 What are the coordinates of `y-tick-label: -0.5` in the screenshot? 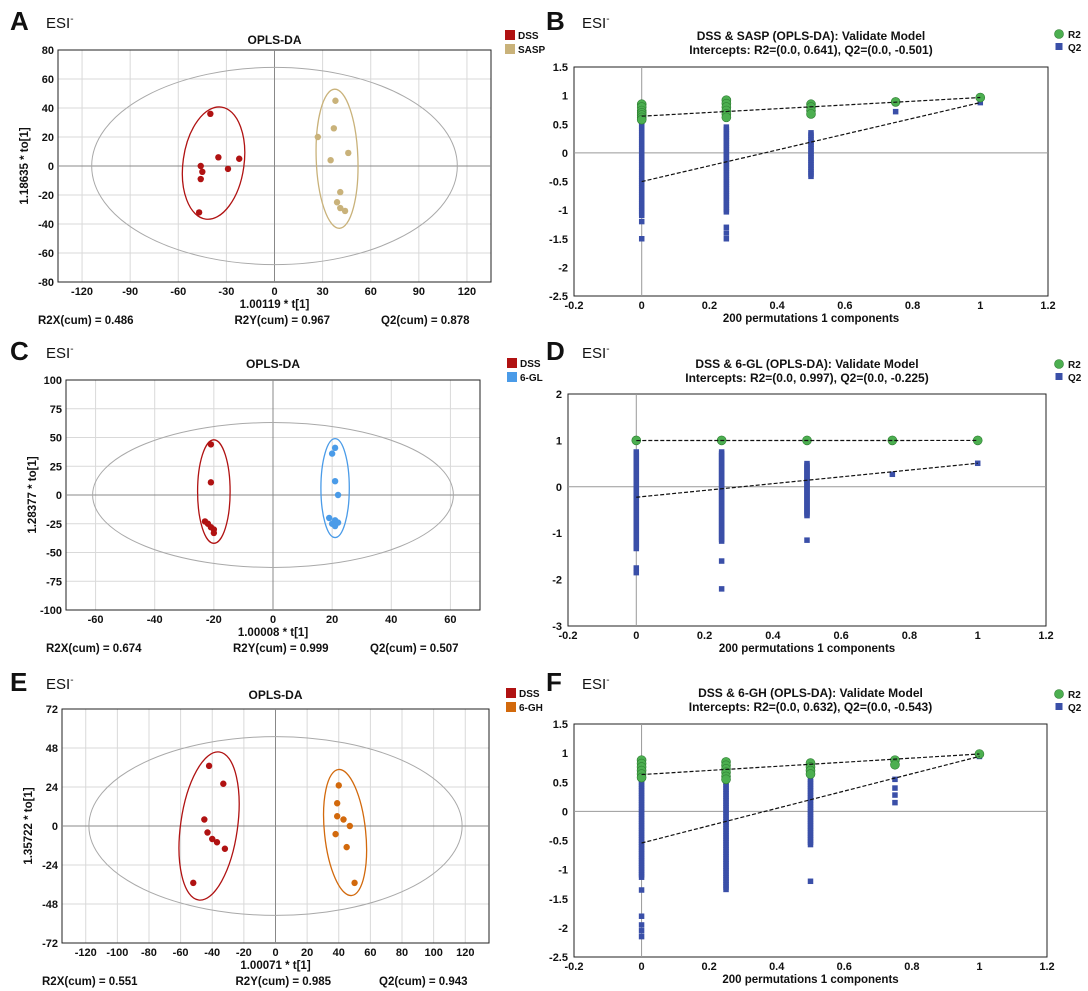 It's located at (558, 183).